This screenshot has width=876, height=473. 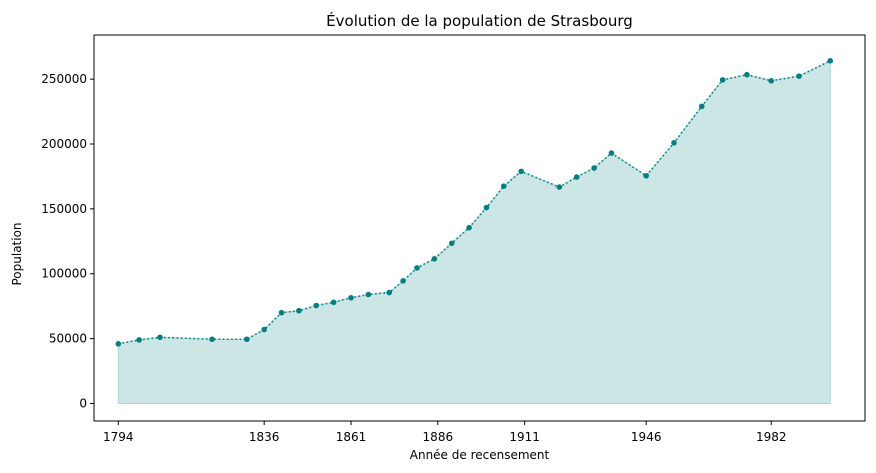 What do you see at coordinates (83, 403) in the screenshot?
I see `y-tick-label: 0` at bounding box center [83, 403].